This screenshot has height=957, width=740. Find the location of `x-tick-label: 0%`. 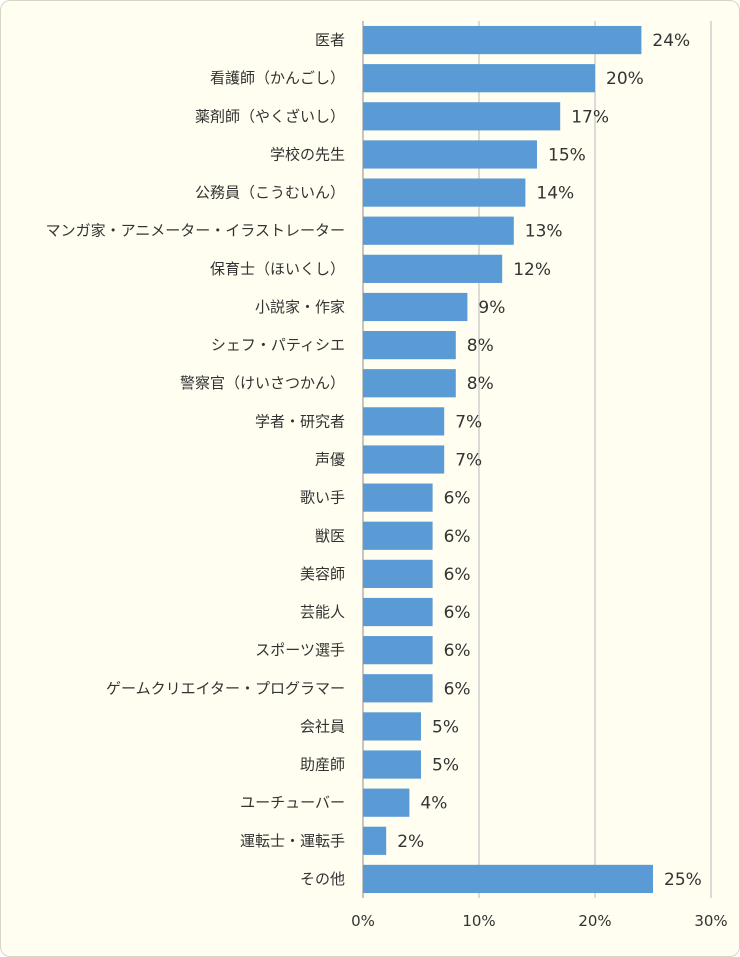

x-tick-label: 0% is located at coordinates (363, 921).